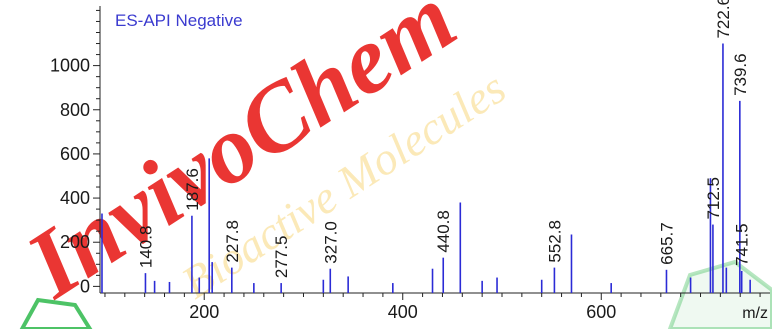 The width and height of the screenshot is (772, 329). I want to click on x-tick-label: 600, so click(601, 312).